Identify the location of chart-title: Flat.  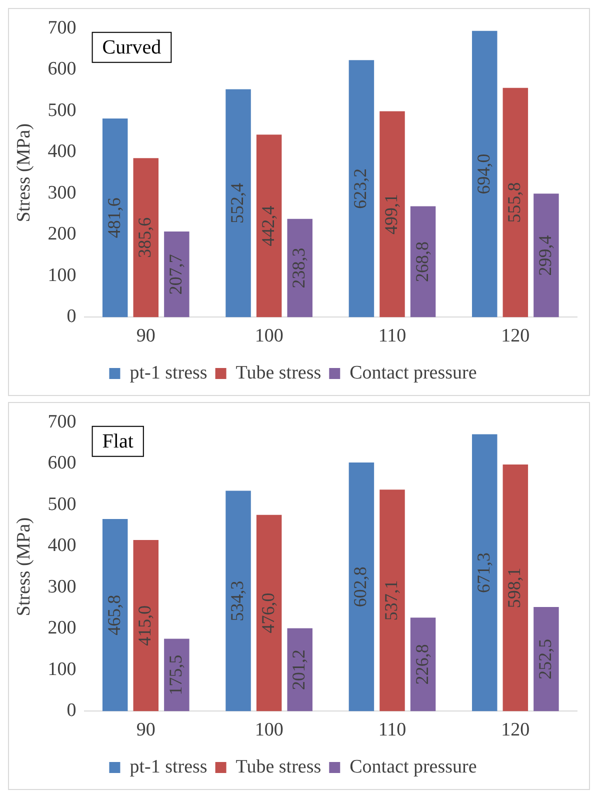
(118, 441).